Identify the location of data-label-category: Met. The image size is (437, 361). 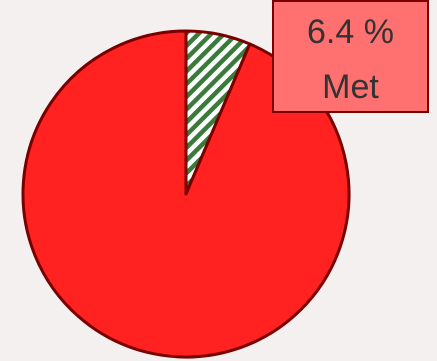
(350, 87).